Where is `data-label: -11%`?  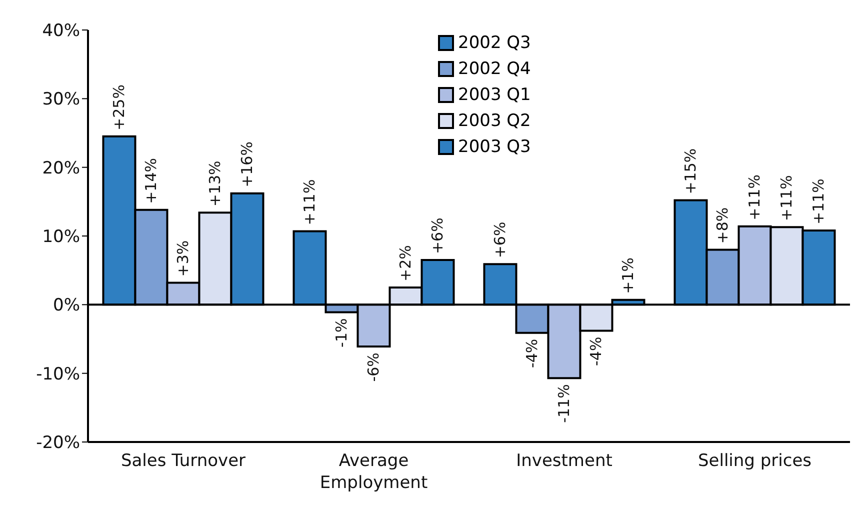
data-label: -11% is located at coordinates (564, 403).